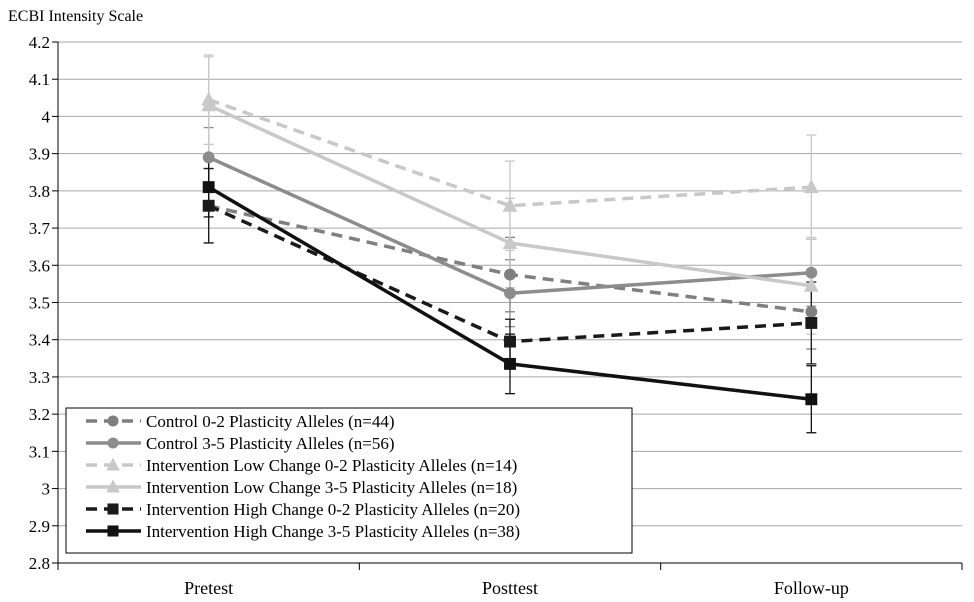  I want to click on y-tick-label: 2.9, so click(39, 526).